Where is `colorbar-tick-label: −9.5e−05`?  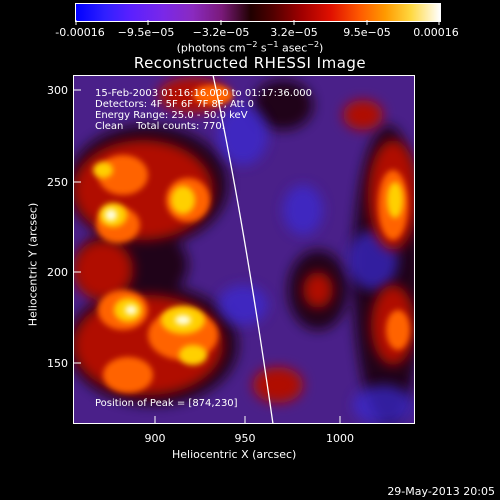 colorbar-tick-label: −9.5e−05 is located at coordinates (146, 32).